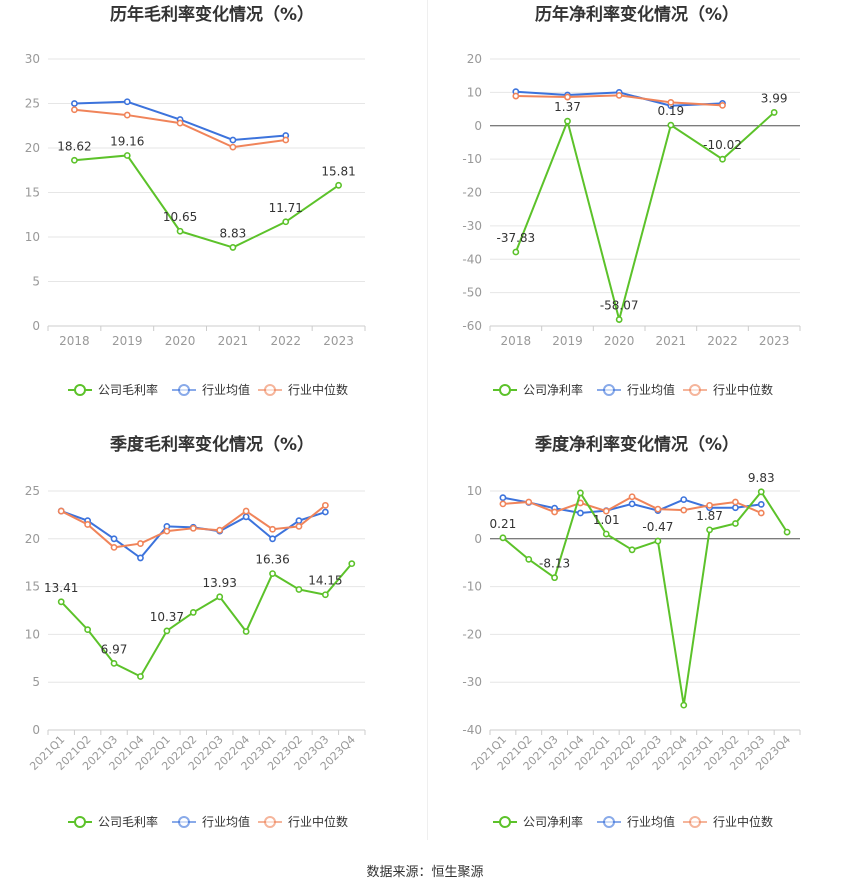 This screenshot has height=891, width=850. What do you see at coordinates (709, 516) in the screenshot?
I see `data-label: 1.87` at bounding box center [709, 516].